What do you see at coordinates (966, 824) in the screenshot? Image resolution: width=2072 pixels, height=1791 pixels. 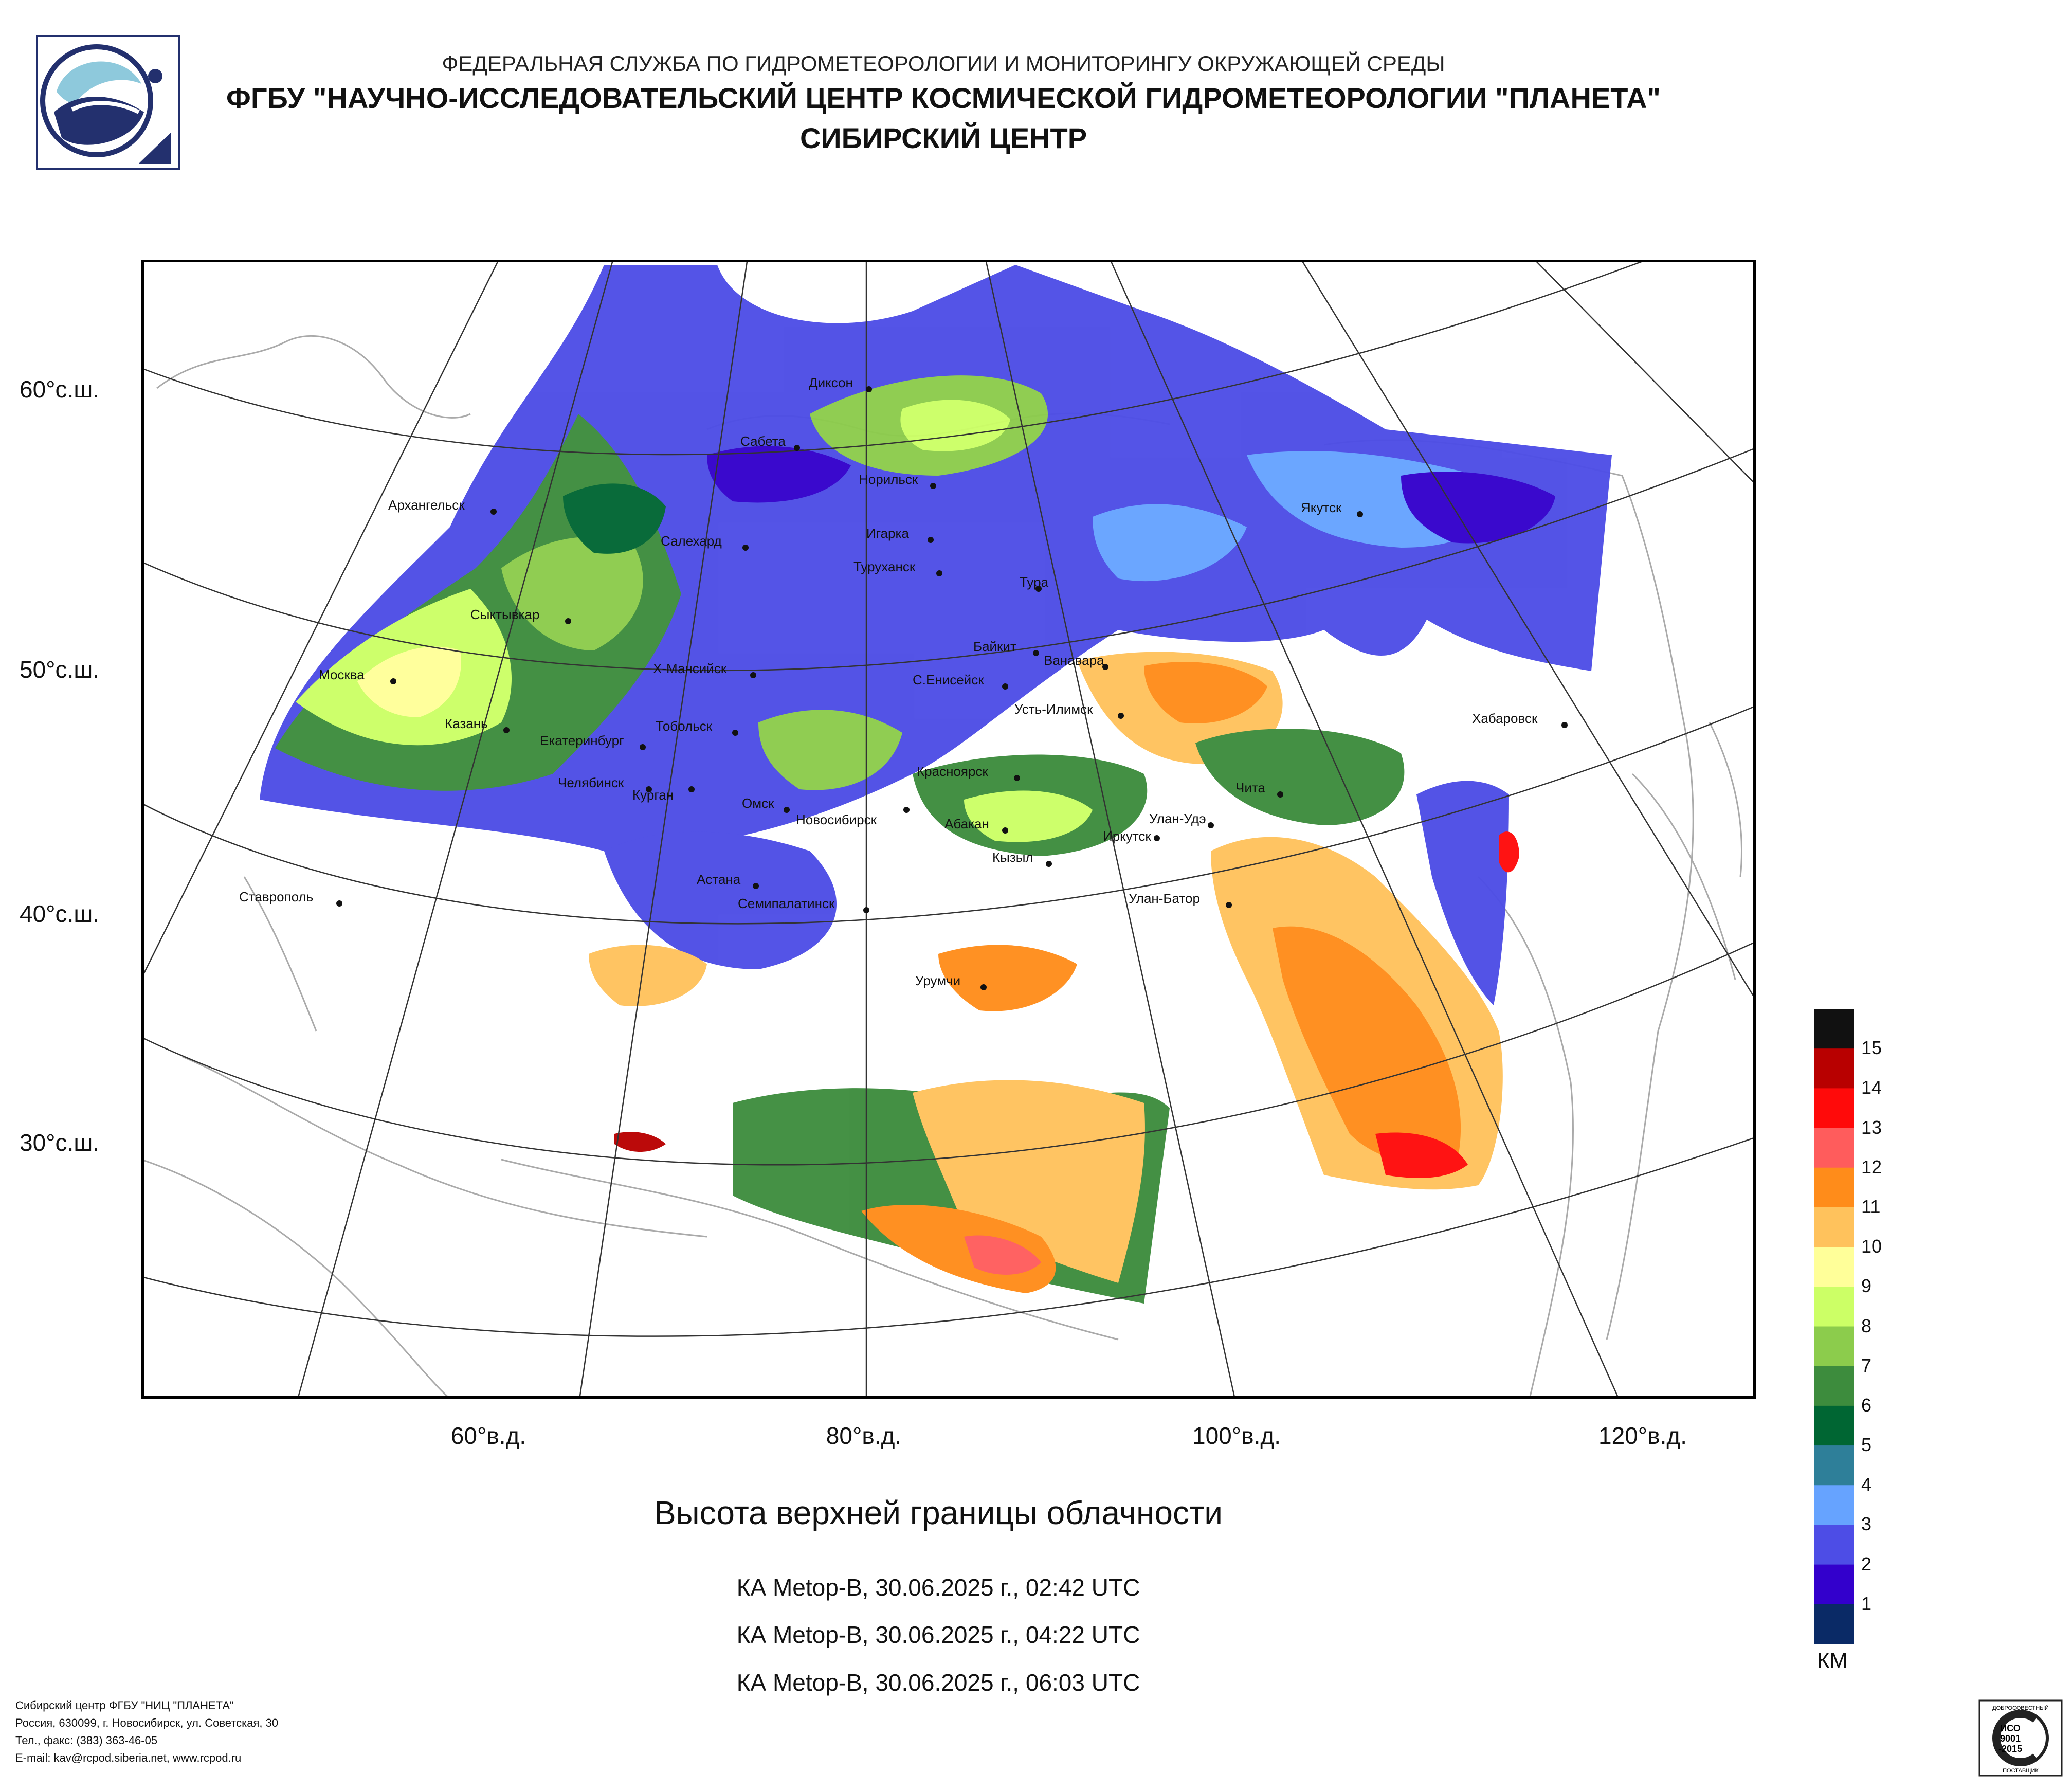 I see `city-label: Абакан` at bounding box center [966, 824].